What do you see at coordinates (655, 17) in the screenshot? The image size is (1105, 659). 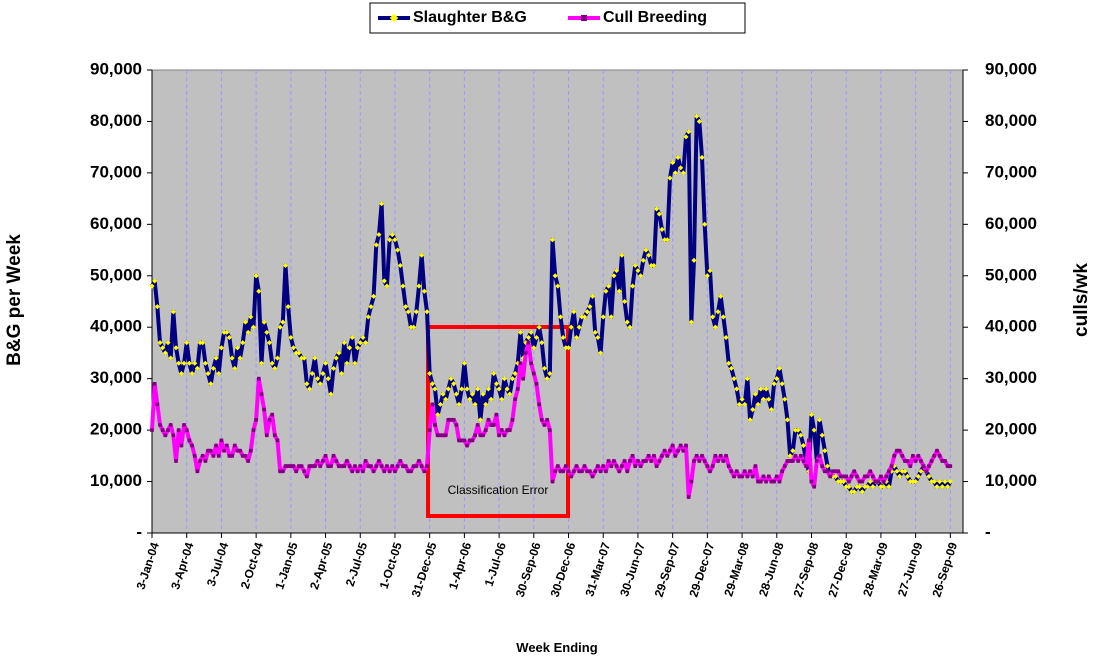 I see `legend-label: Cull Breeding` at bounding box center [655, 17].